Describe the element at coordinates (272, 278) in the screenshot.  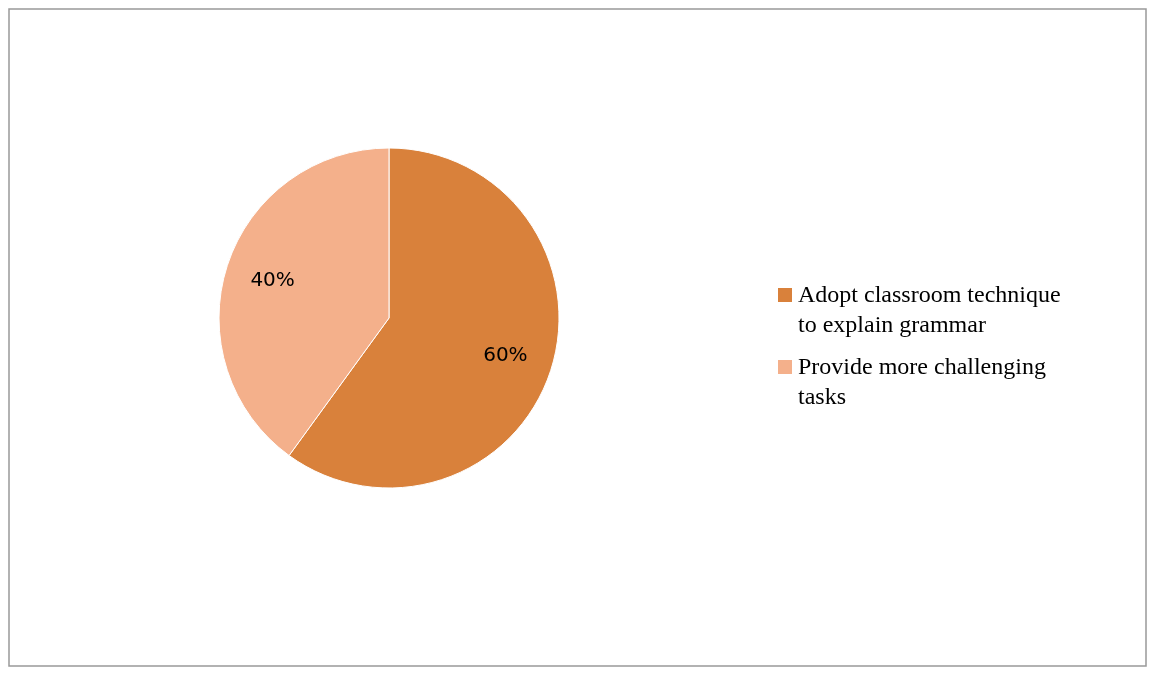
I see `data-label: 40%` at that location.